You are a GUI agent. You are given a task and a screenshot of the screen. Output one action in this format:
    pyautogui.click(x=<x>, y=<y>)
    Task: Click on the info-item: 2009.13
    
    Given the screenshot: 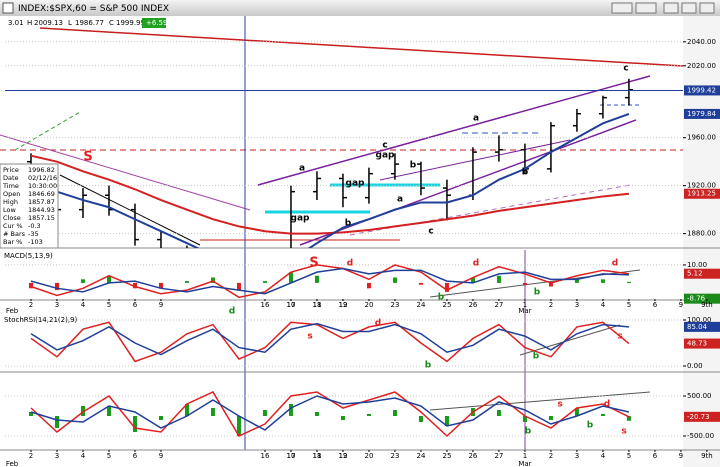 What is the action you would take?
    pyautogui.click(x=48, y=23)
    